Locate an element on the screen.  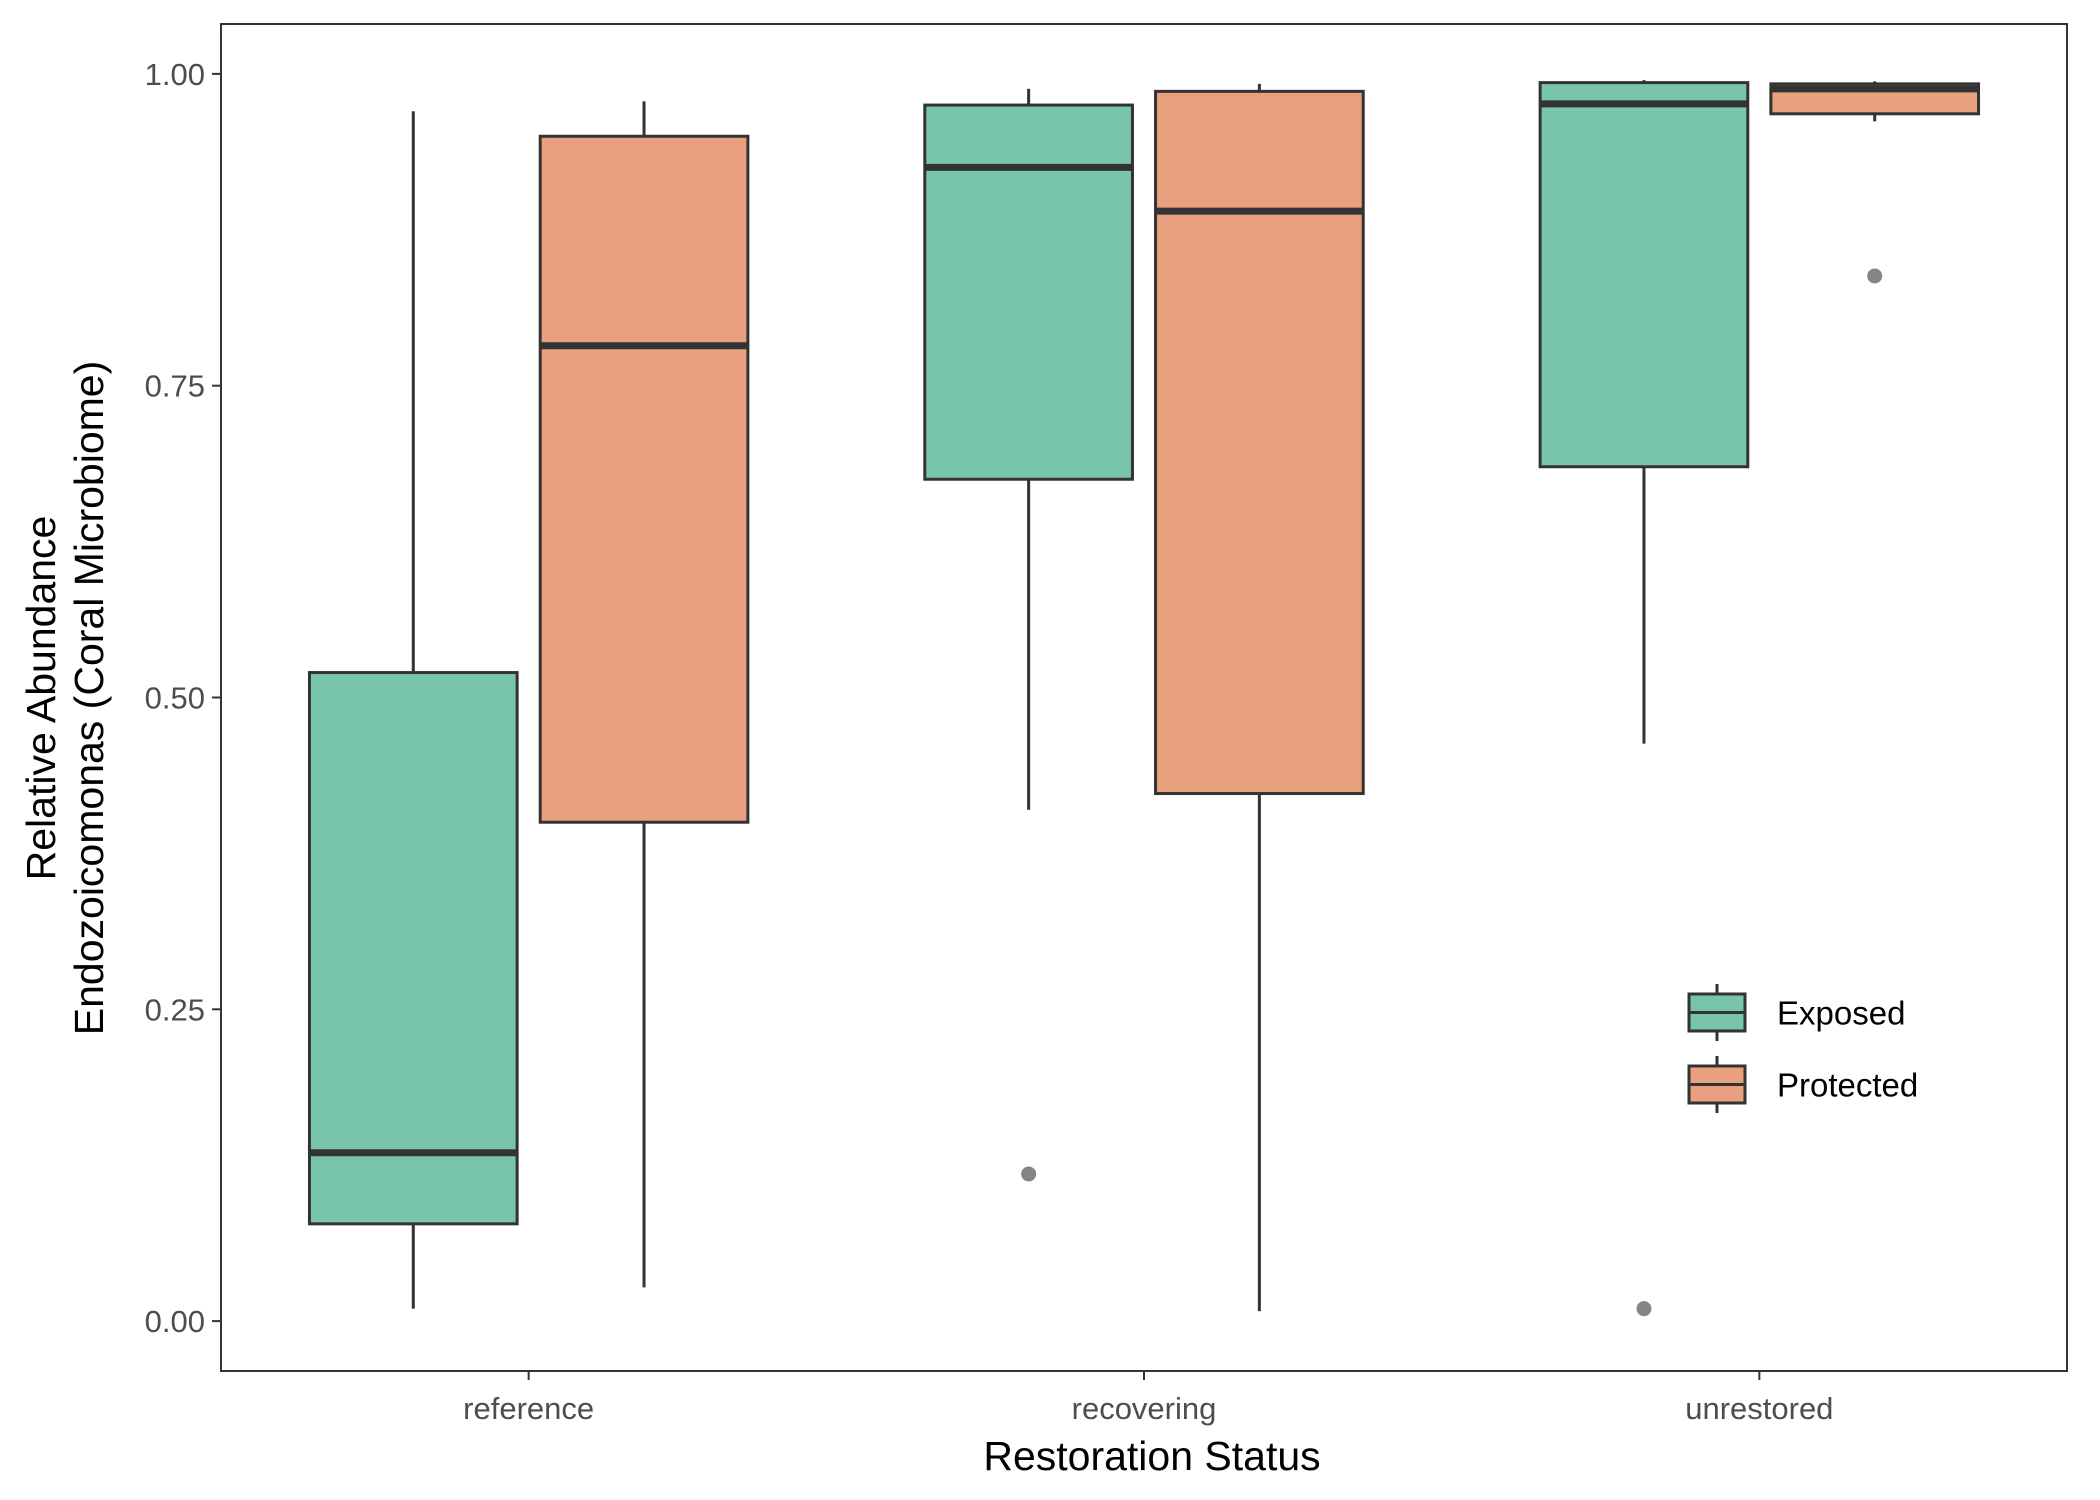
y-tick-label-3: 0.75 is located at coordinates (175, 386).